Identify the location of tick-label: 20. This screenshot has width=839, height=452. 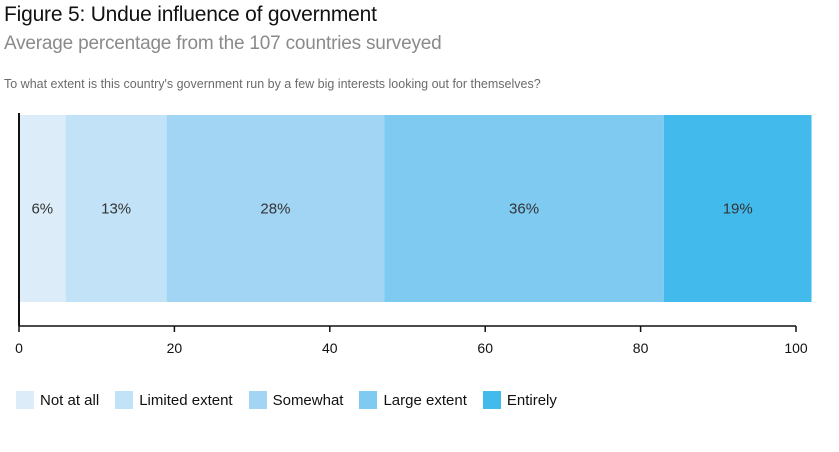
(175, 348).